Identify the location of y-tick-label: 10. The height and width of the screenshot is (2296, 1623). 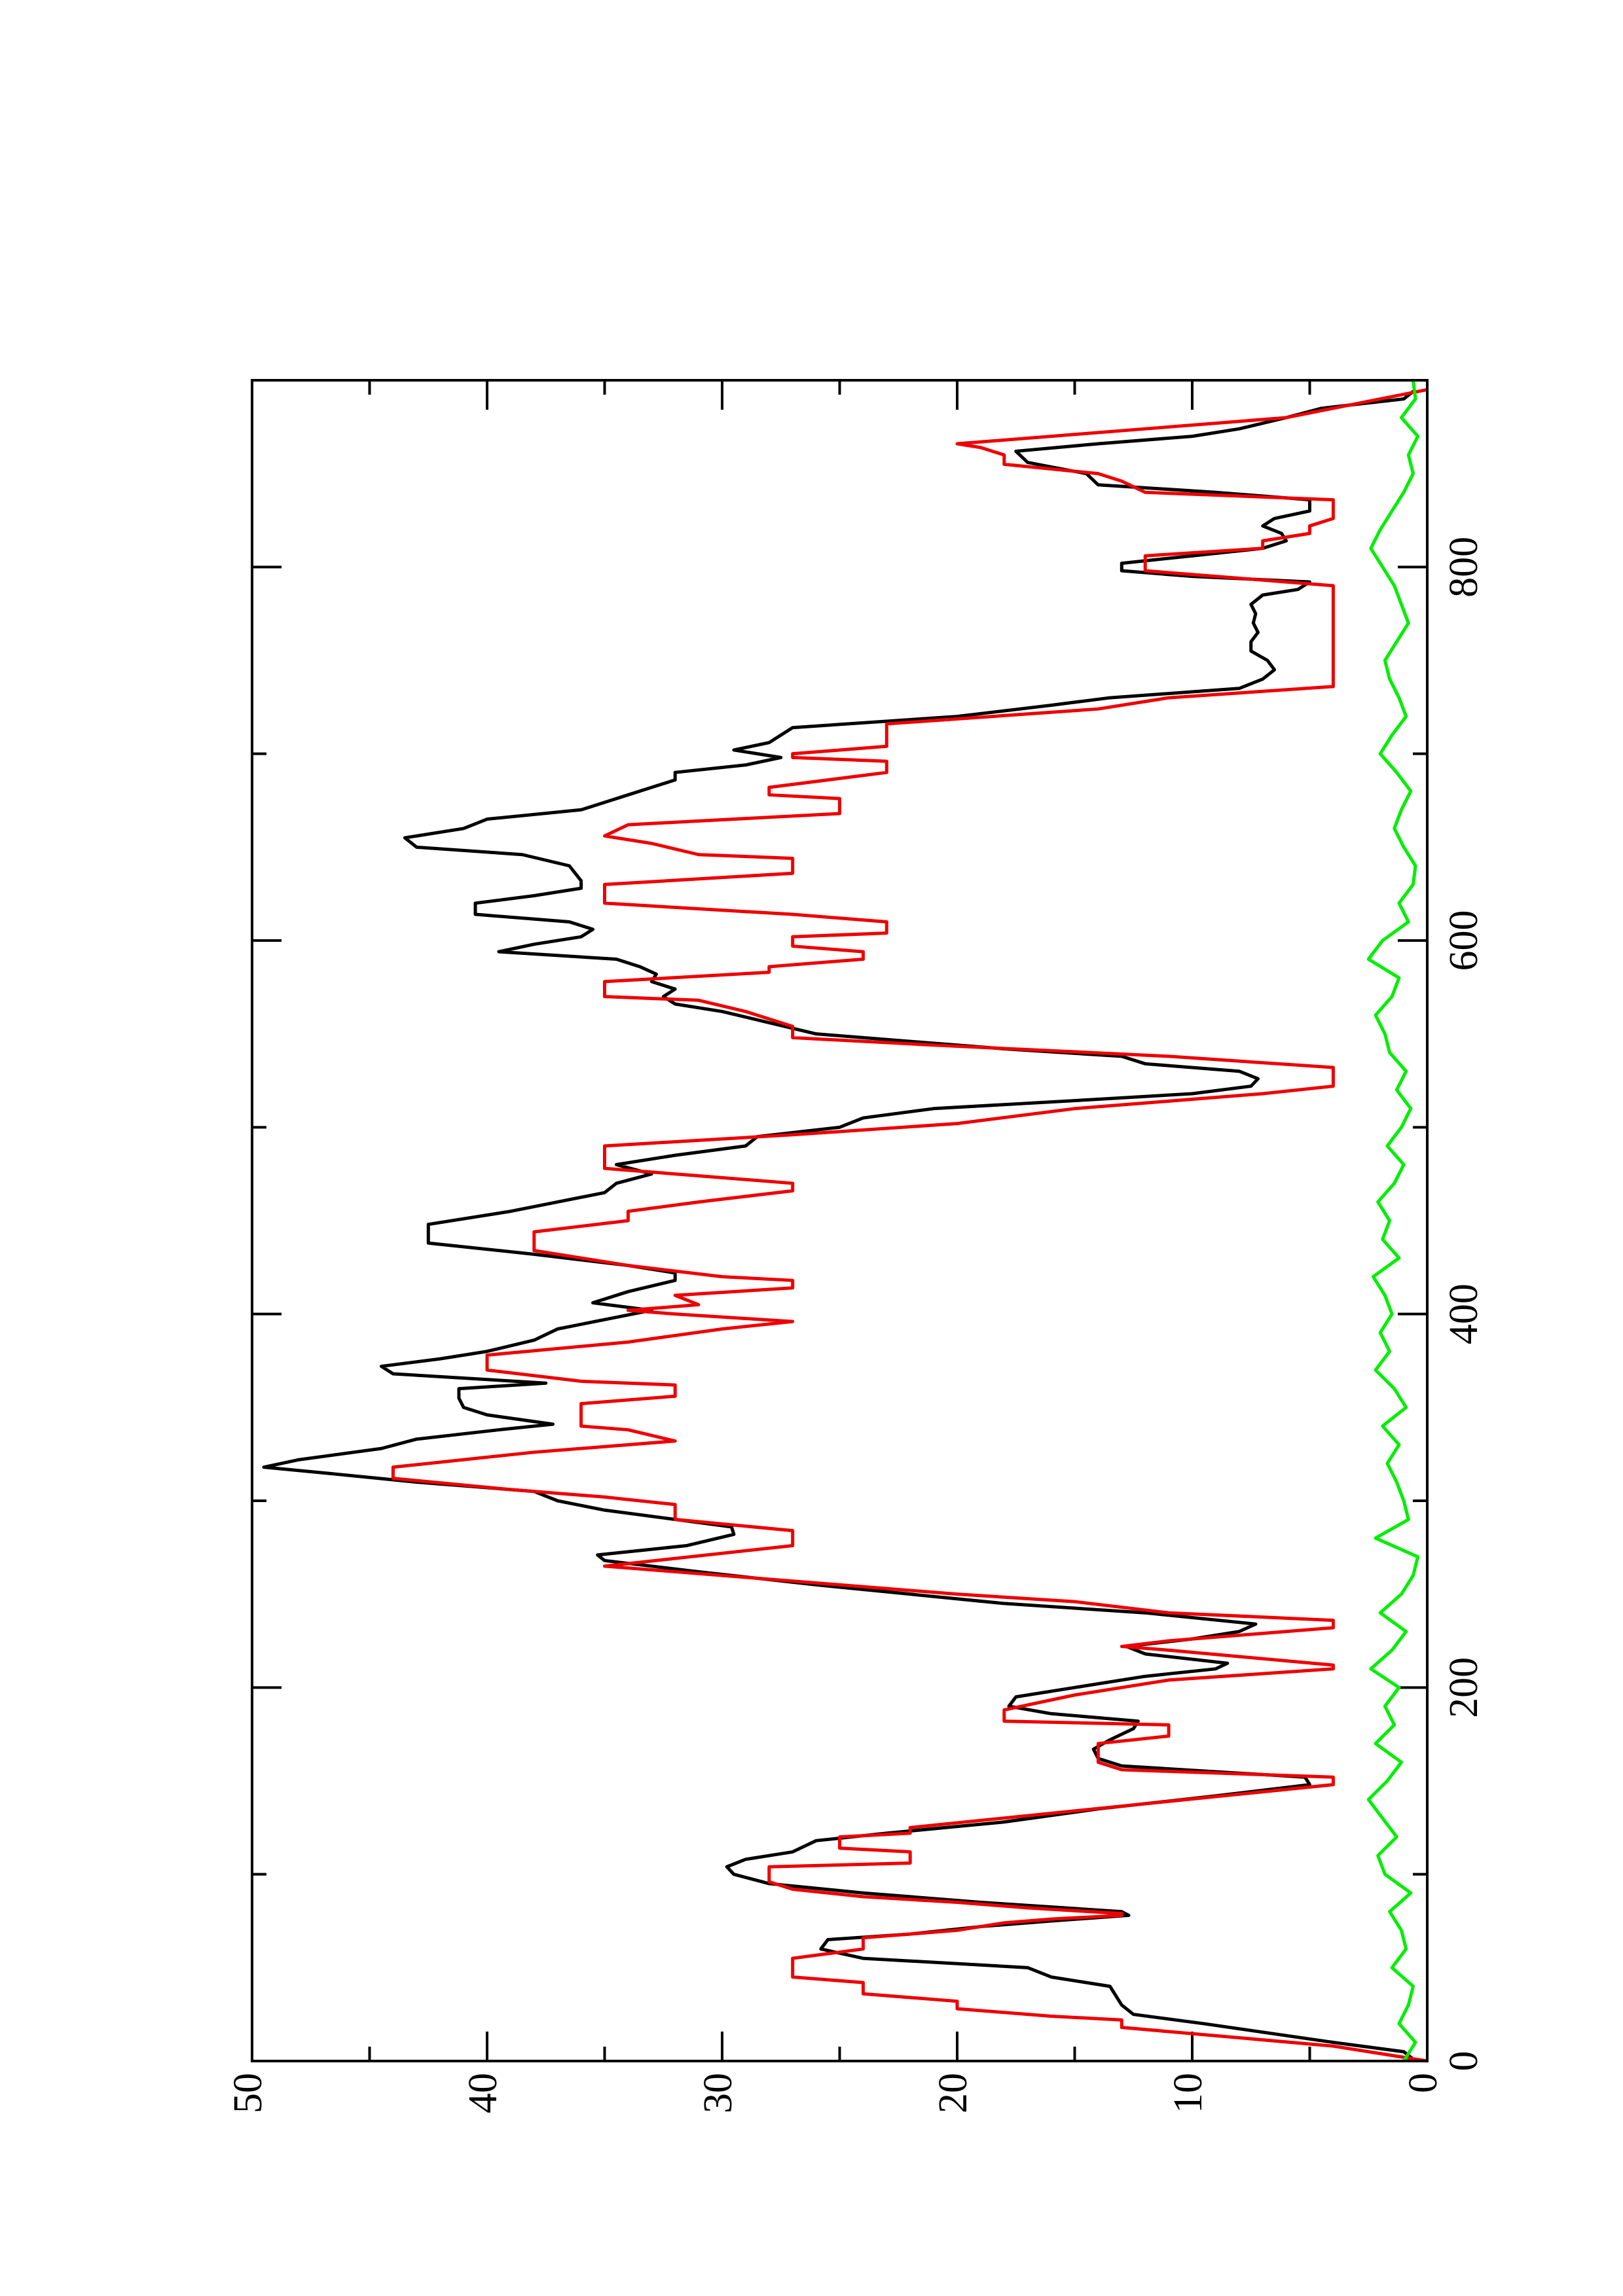
(1188, 2093).